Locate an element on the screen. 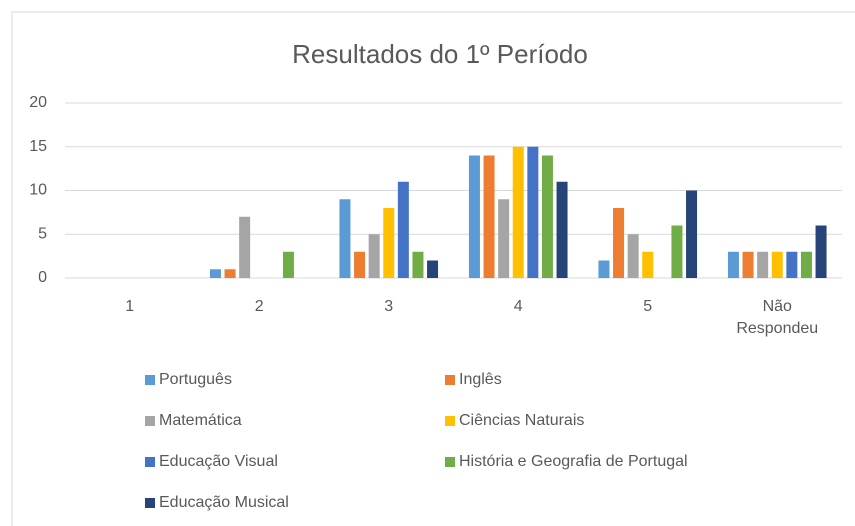 This screenshot has width=855, height=526. y-tick-label: 10 is located at coordinates (38, 190).